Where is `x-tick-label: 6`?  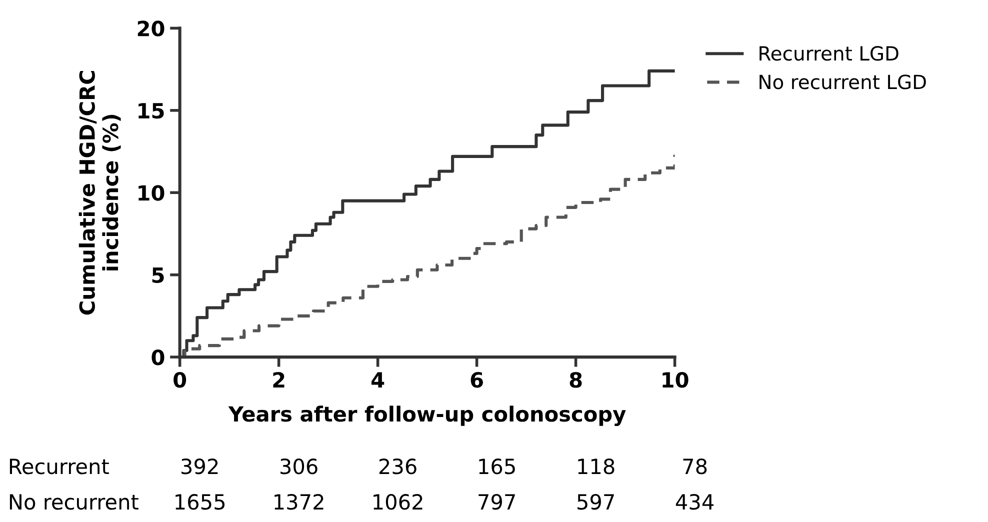 x-tick-label: 6 is located at coordinates (476, 380).